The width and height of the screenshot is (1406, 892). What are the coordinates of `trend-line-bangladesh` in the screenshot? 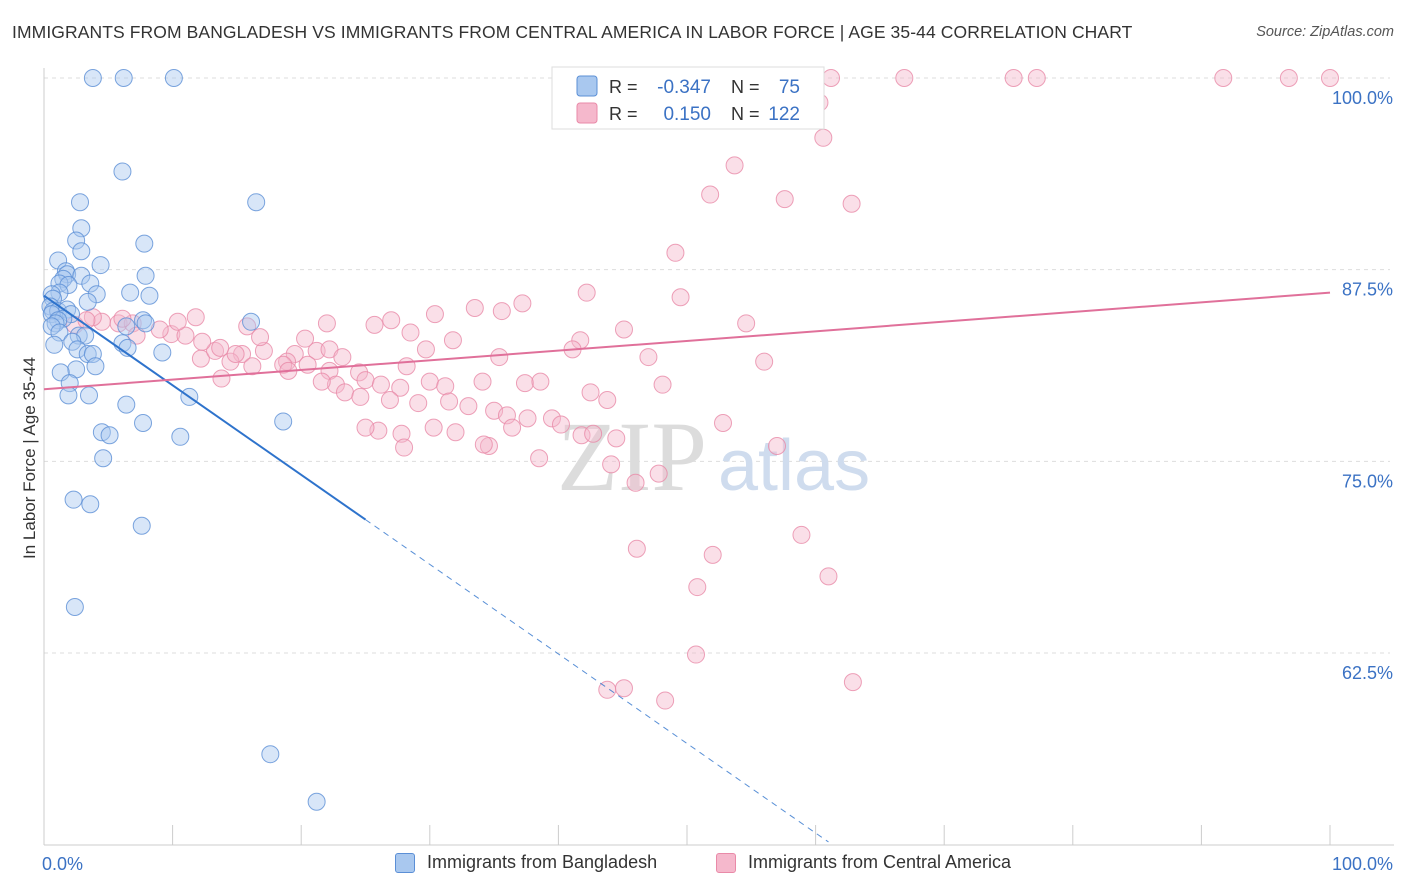 It's located at (205, 407).